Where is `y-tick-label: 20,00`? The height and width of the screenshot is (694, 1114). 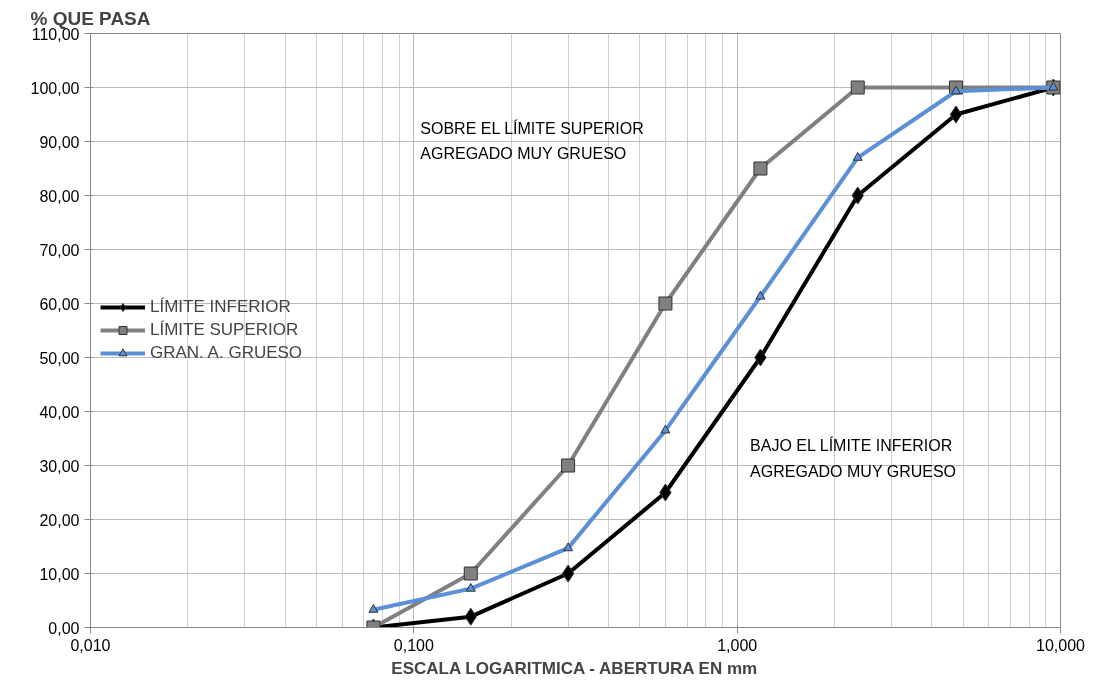 y-tick-label: 20,00 is located at coordinates (59, 520).